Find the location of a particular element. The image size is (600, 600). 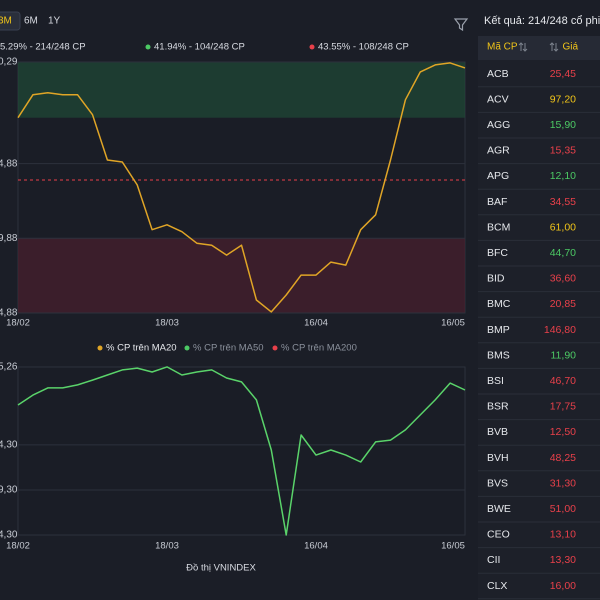

price: 11,90 is located at coordinates (564, 355).